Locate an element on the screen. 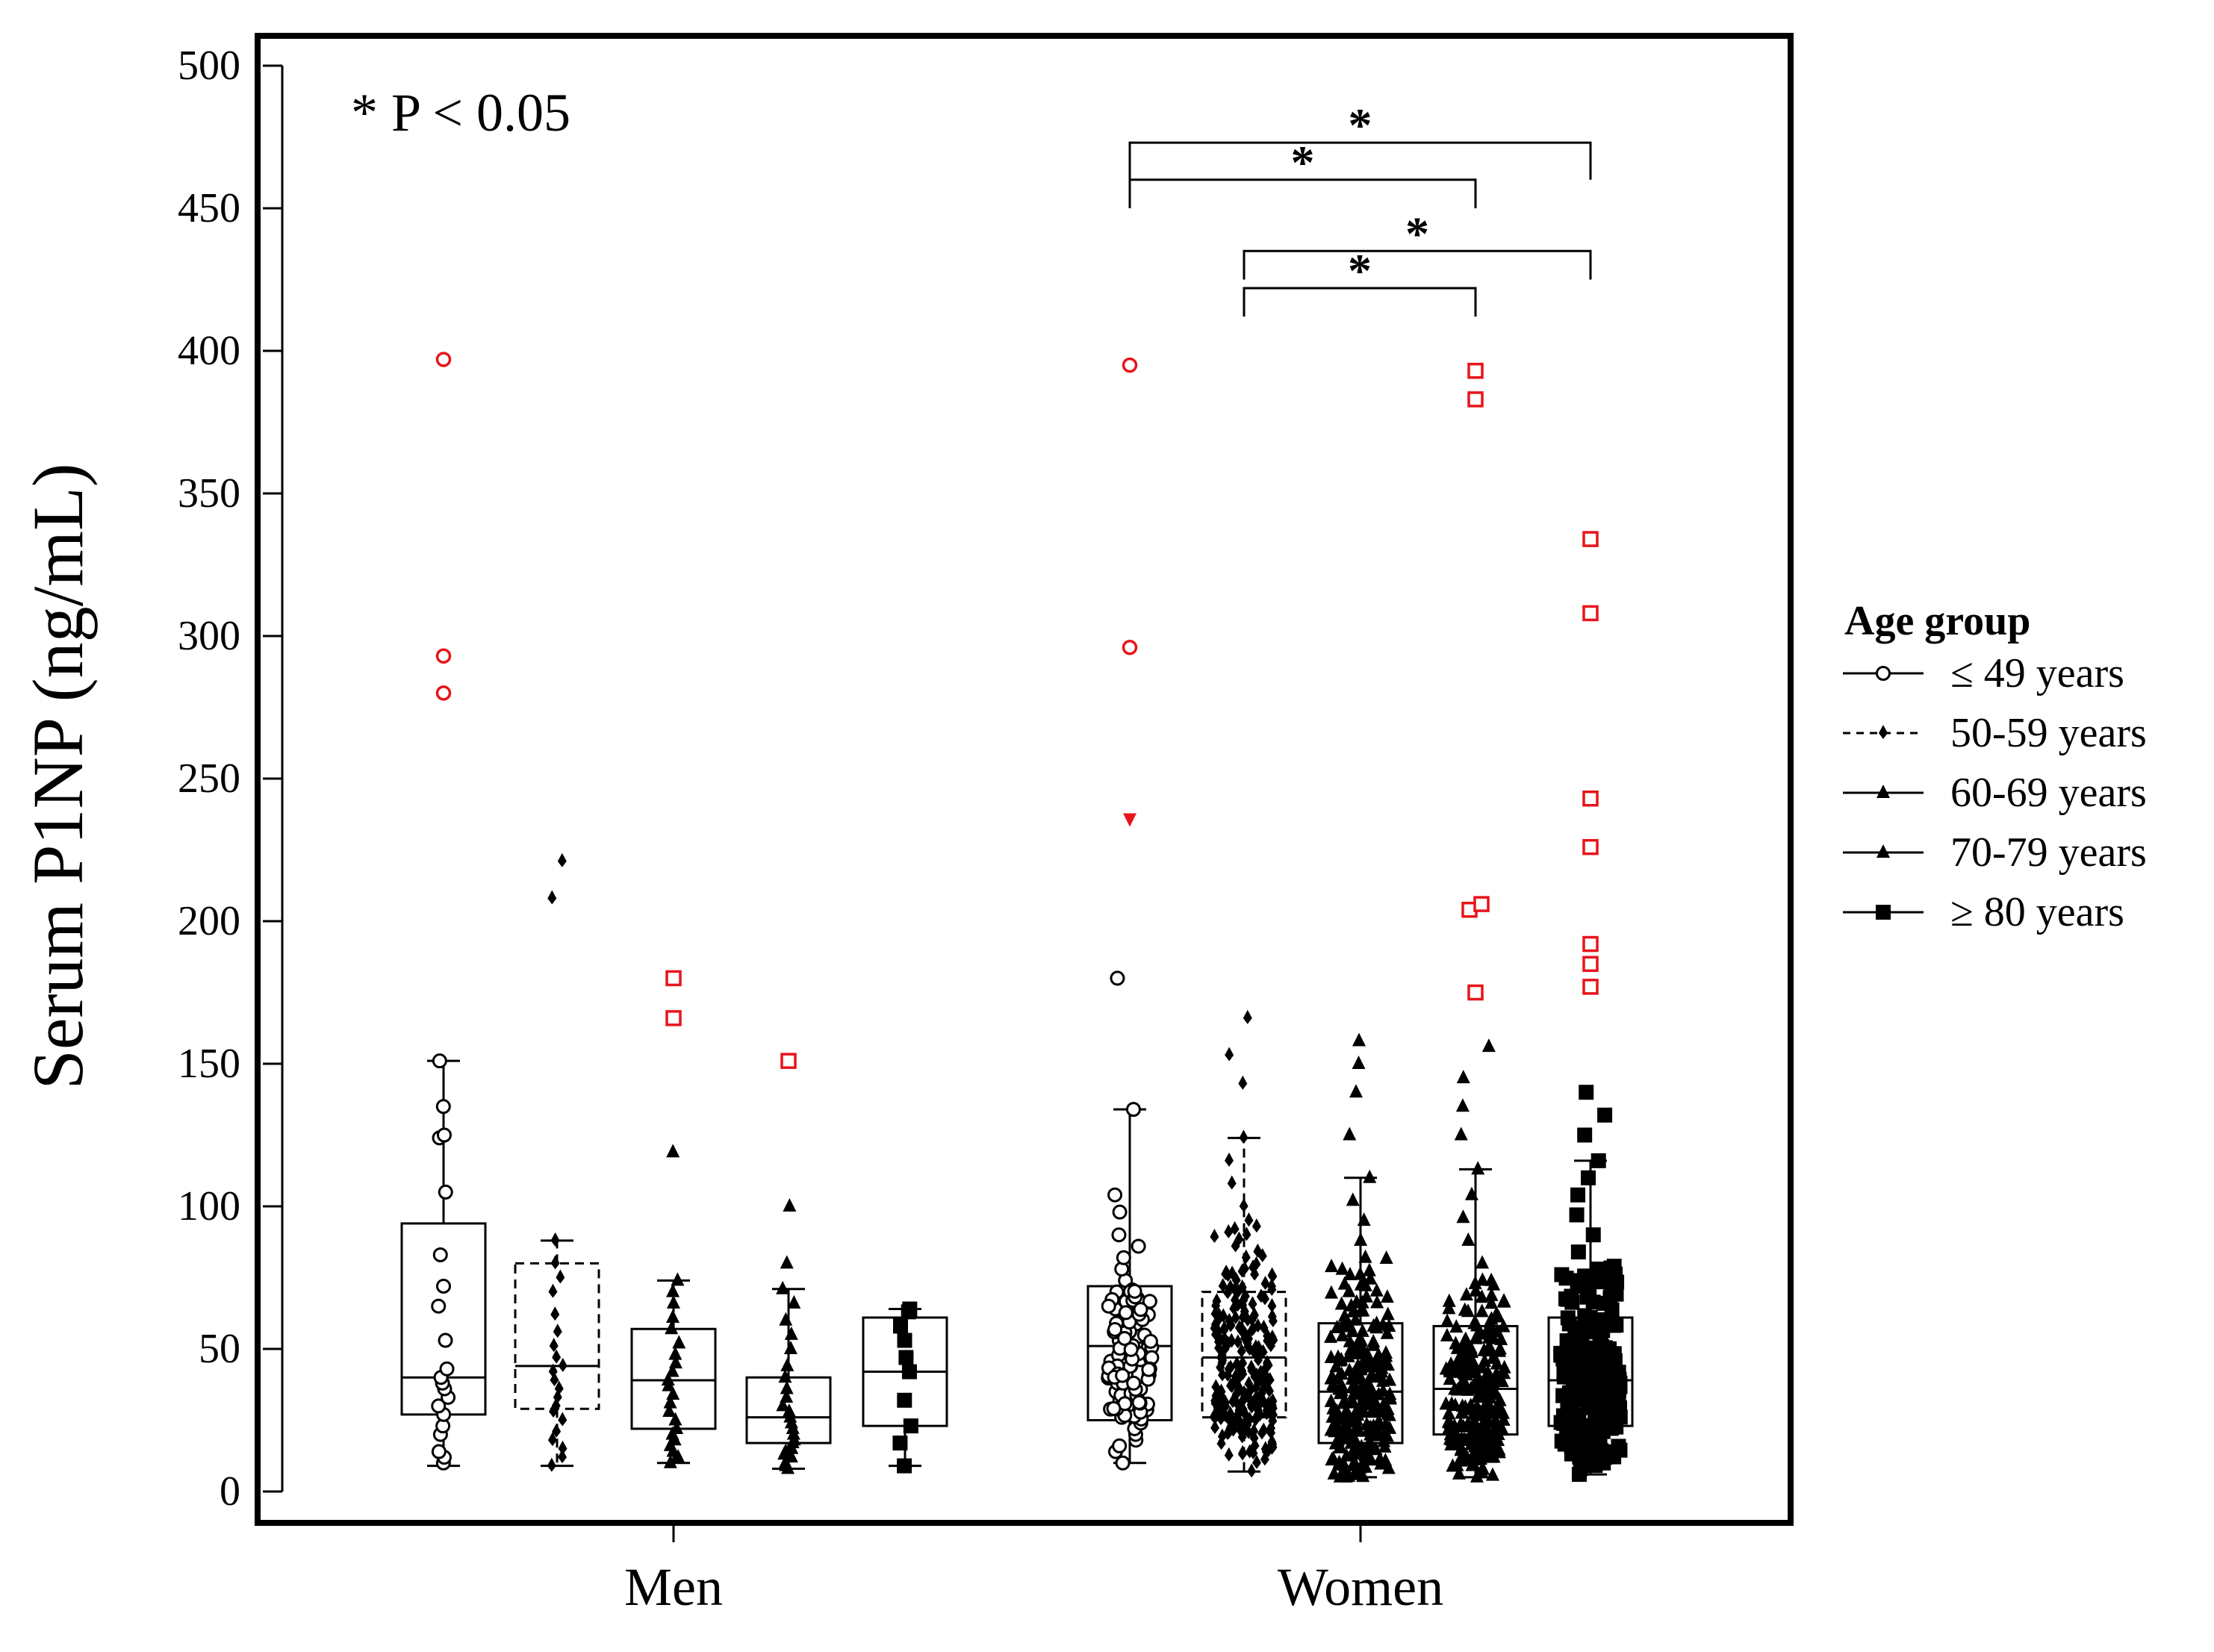 This screenshot has height=1652, width=2214. y-tick-label: 200 is located at coordinates (209, 921).